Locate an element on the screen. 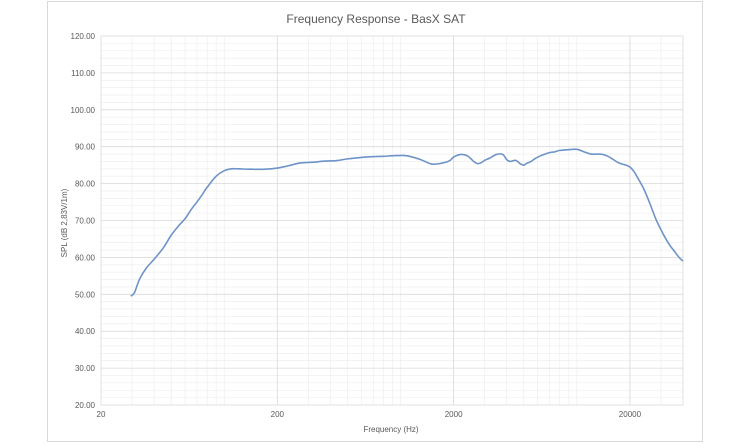 This screenshot has height=448, width=750. y-tick-label: 120.00 is located at coordinates (83, 36).